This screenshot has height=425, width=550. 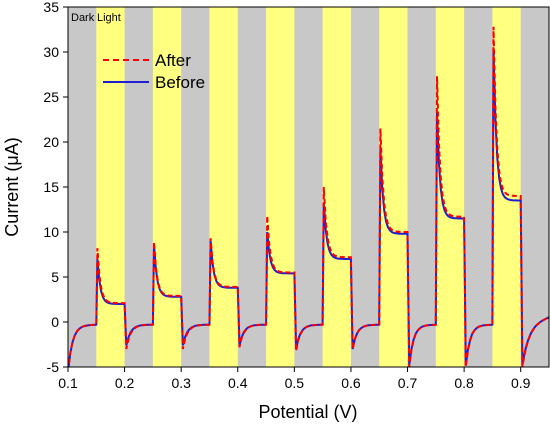 I want to click on x-tick-label: 0.3, so click(x=181, y=383).